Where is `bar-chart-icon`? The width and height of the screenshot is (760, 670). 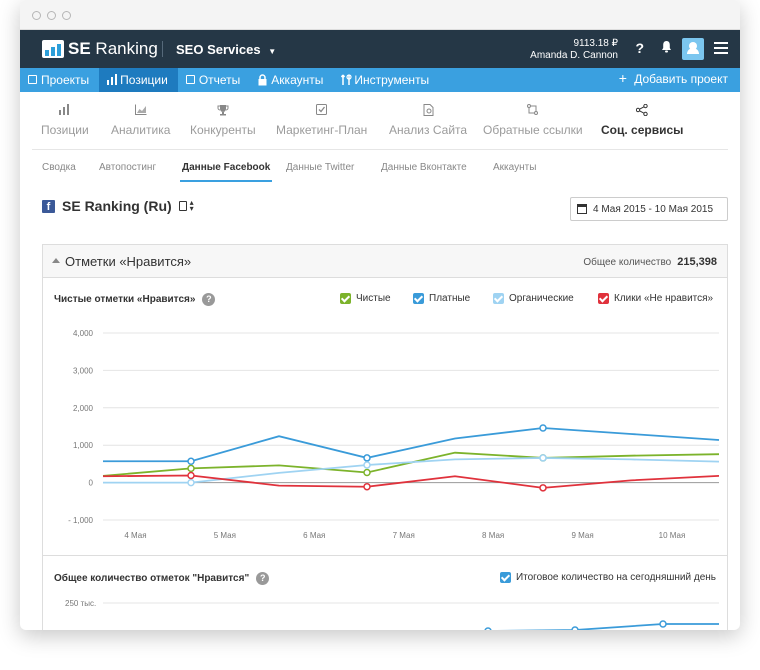 bar-chart-icon is located at coordinates (112, 81).